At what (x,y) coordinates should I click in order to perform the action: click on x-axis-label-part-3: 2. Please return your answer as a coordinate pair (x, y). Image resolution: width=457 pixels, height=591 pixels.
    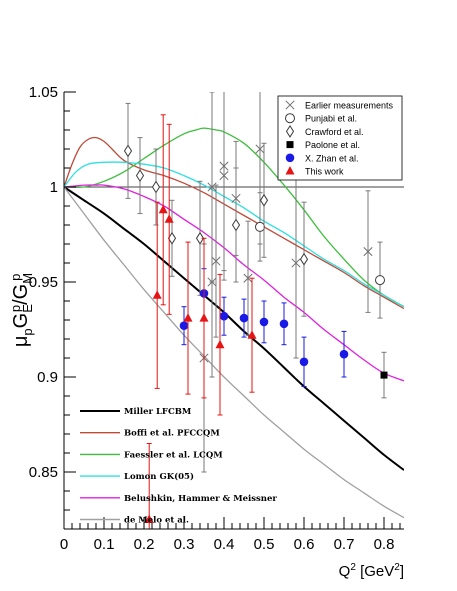
    Looking at the image, I should click on (397, 567).